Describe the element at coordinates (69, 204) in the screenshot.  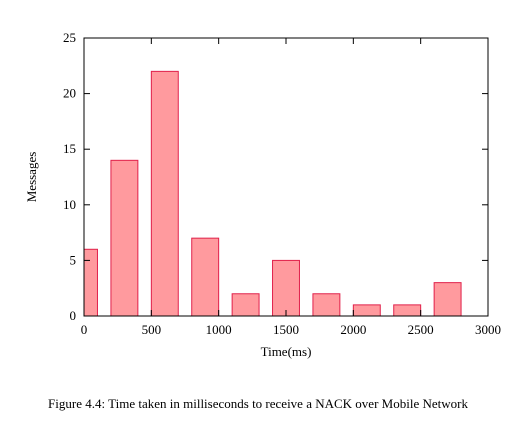
I see `y-tick-label-10: 10` at that location.